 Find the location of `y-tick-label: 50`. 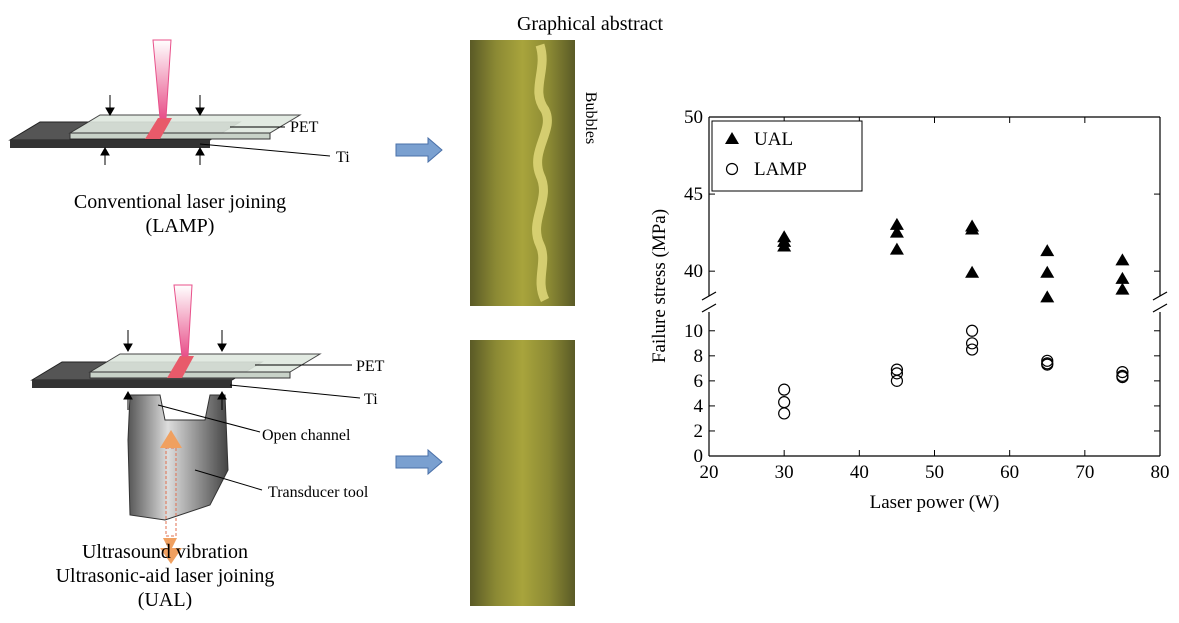

y-tick-label: 50 is located at coordinates (693, 117).